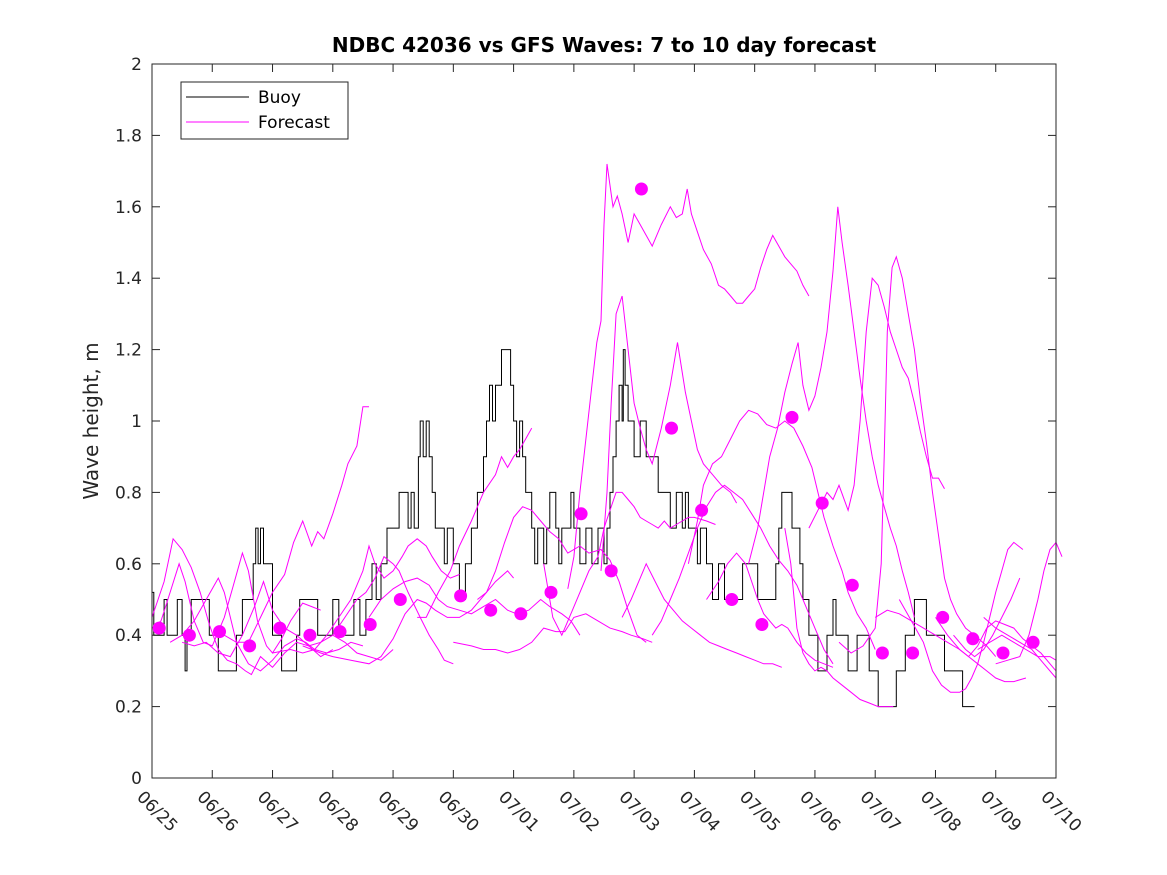 The width and height of the screenshot is (1167, 875). I want to click on y-tick-label: 0.6, so click(128, 565).